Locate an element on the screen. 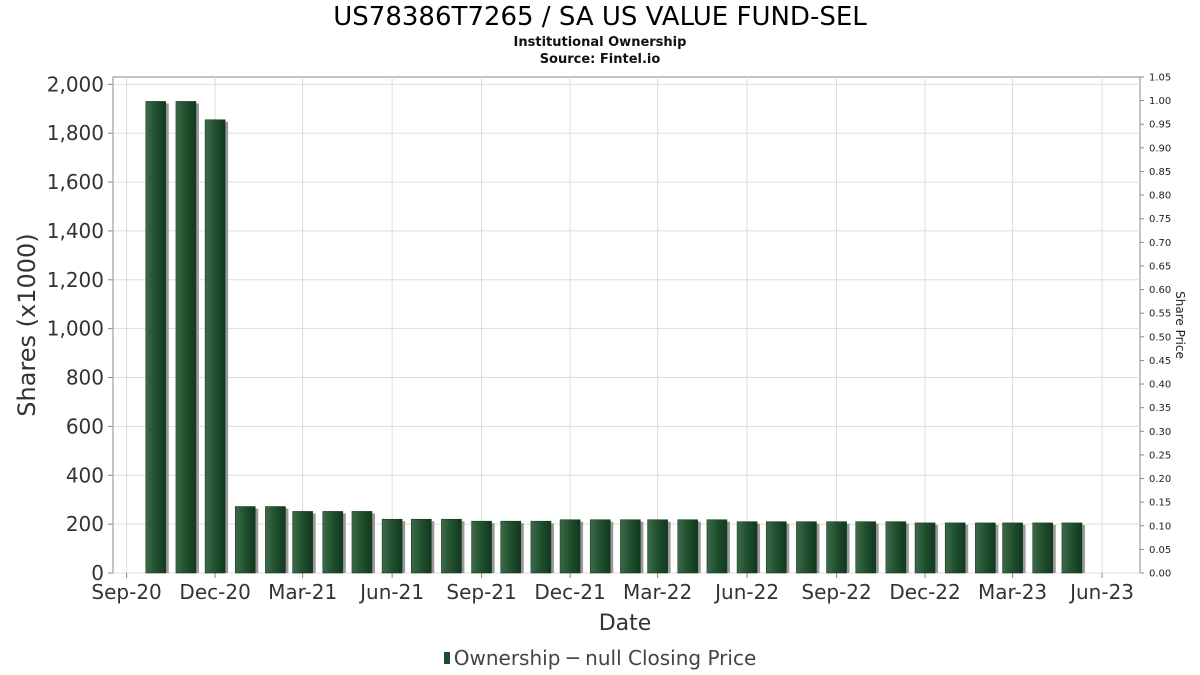 This screenshot has height=675, width=1200. price-legend-label: null Closing Price is located at coordinates (671, 658).